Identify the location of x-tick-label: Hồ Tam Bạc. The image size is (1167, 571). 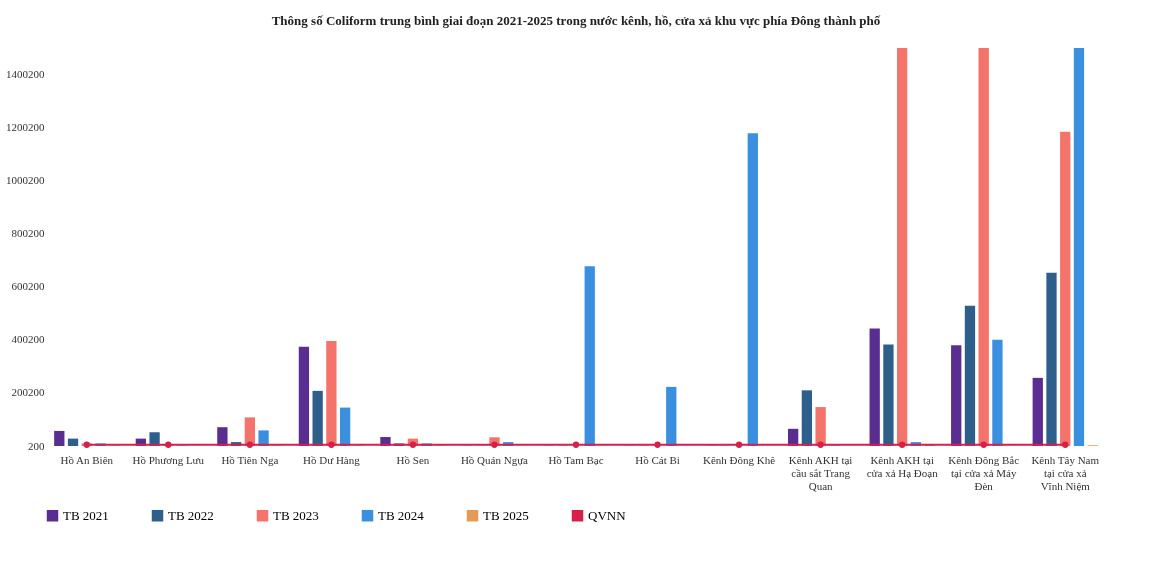
(576, 459).